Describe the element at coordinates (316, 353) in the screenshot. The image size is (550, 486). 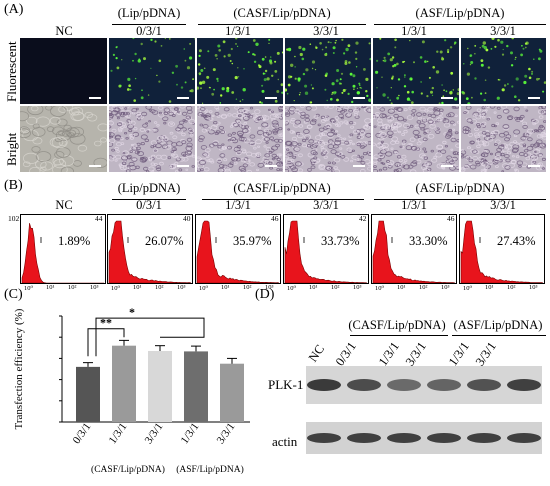
I see `lane-label: NC` at that location.